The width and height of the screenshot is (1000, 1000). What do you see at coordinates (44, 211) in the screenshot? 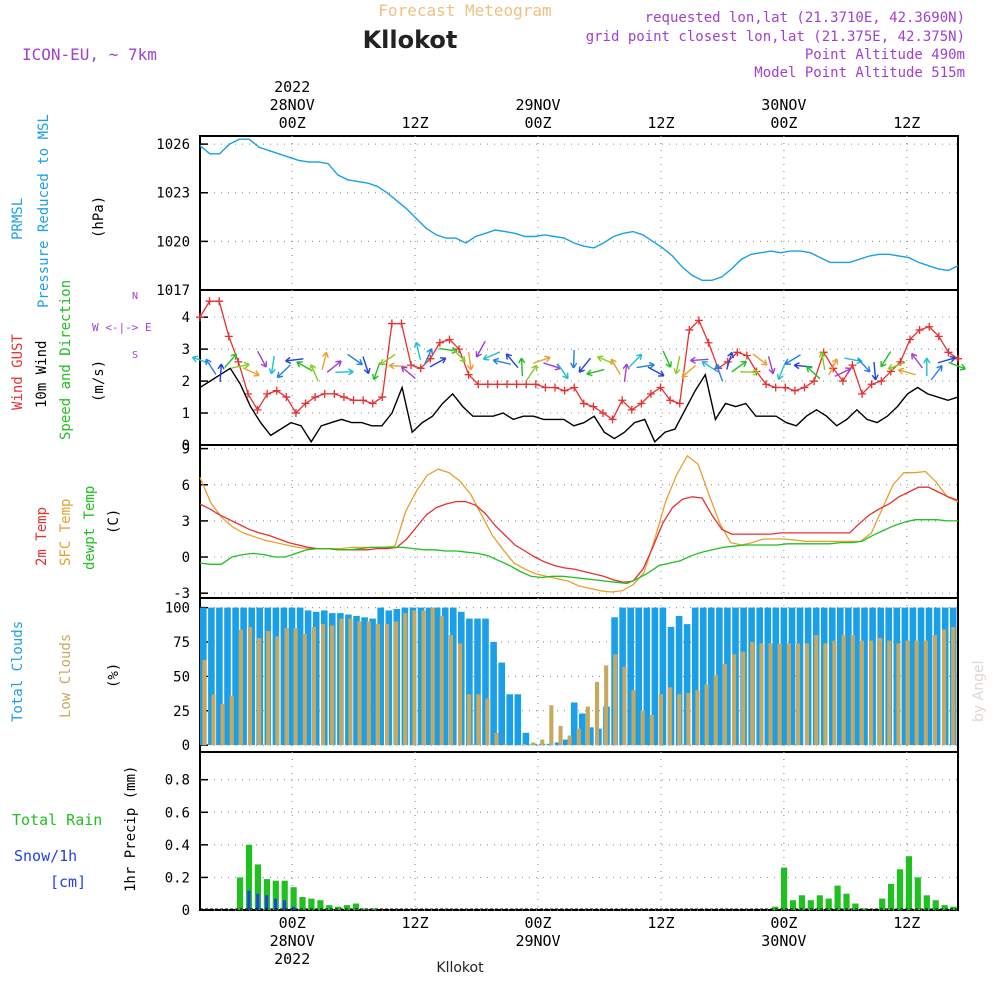
I see `pressure-label-desc: Pressure Reduced to MSL` at bounding box center [44, 211].